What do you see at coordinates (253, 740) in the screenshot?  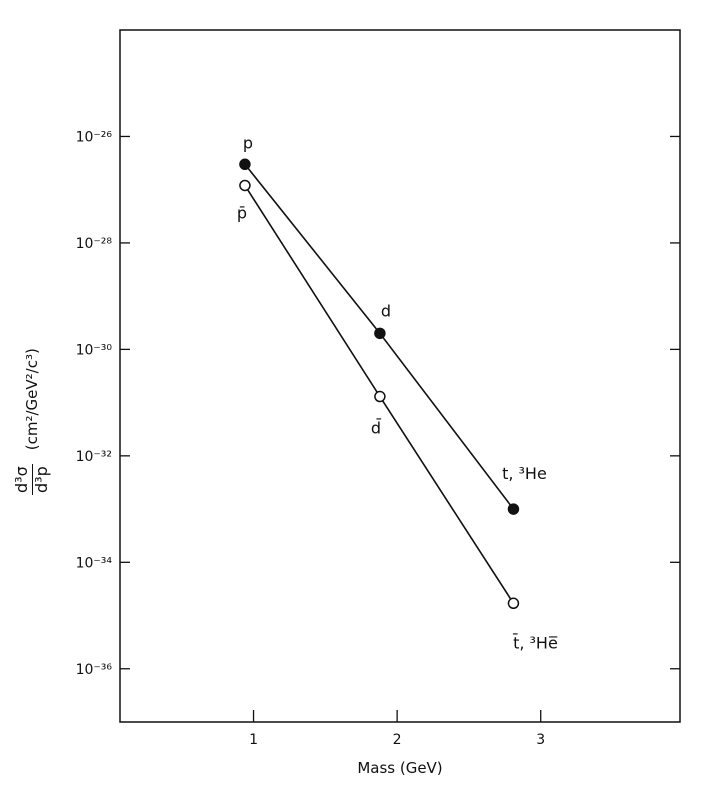 I see `x-tick-label: 1` at bounding box center [253, 740].